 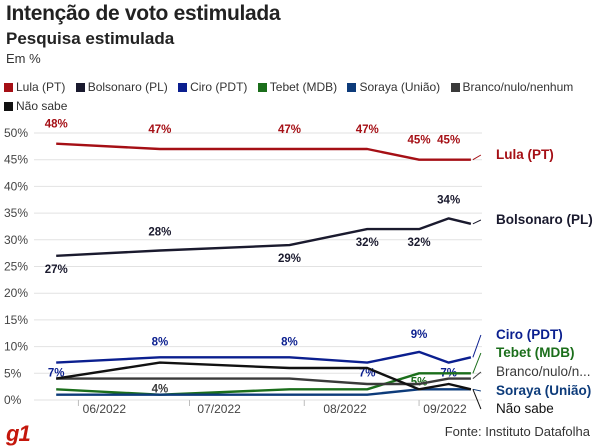 What do you see at coordinates (525, 408) in the screenshot?
I see `series-end-label: Não sabe` at bounding box center [525, 408].